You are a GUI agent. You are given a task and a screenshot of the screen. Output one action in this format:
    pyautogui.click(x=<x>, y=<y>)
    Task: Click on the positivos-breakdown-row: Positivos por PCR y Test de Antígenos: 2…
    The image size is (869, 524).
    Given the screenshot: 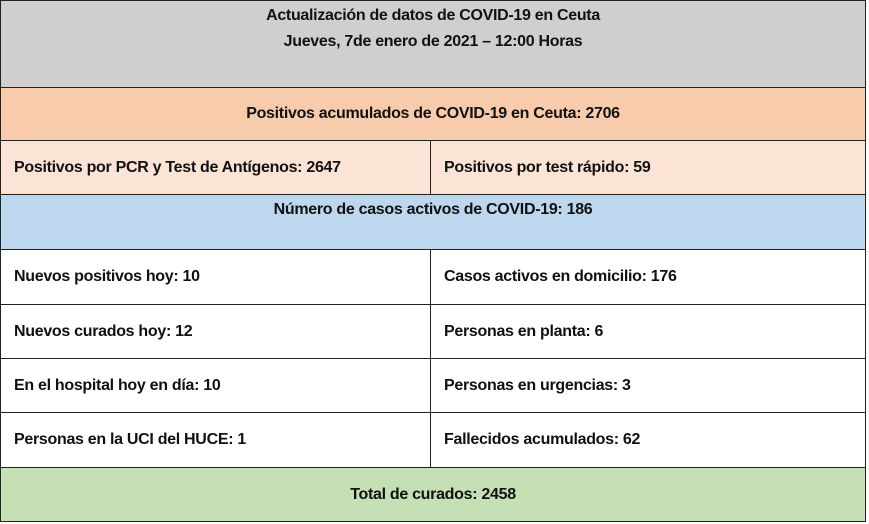 What is the action you would take?
    pyautogui.click(x=433, y=167)
    